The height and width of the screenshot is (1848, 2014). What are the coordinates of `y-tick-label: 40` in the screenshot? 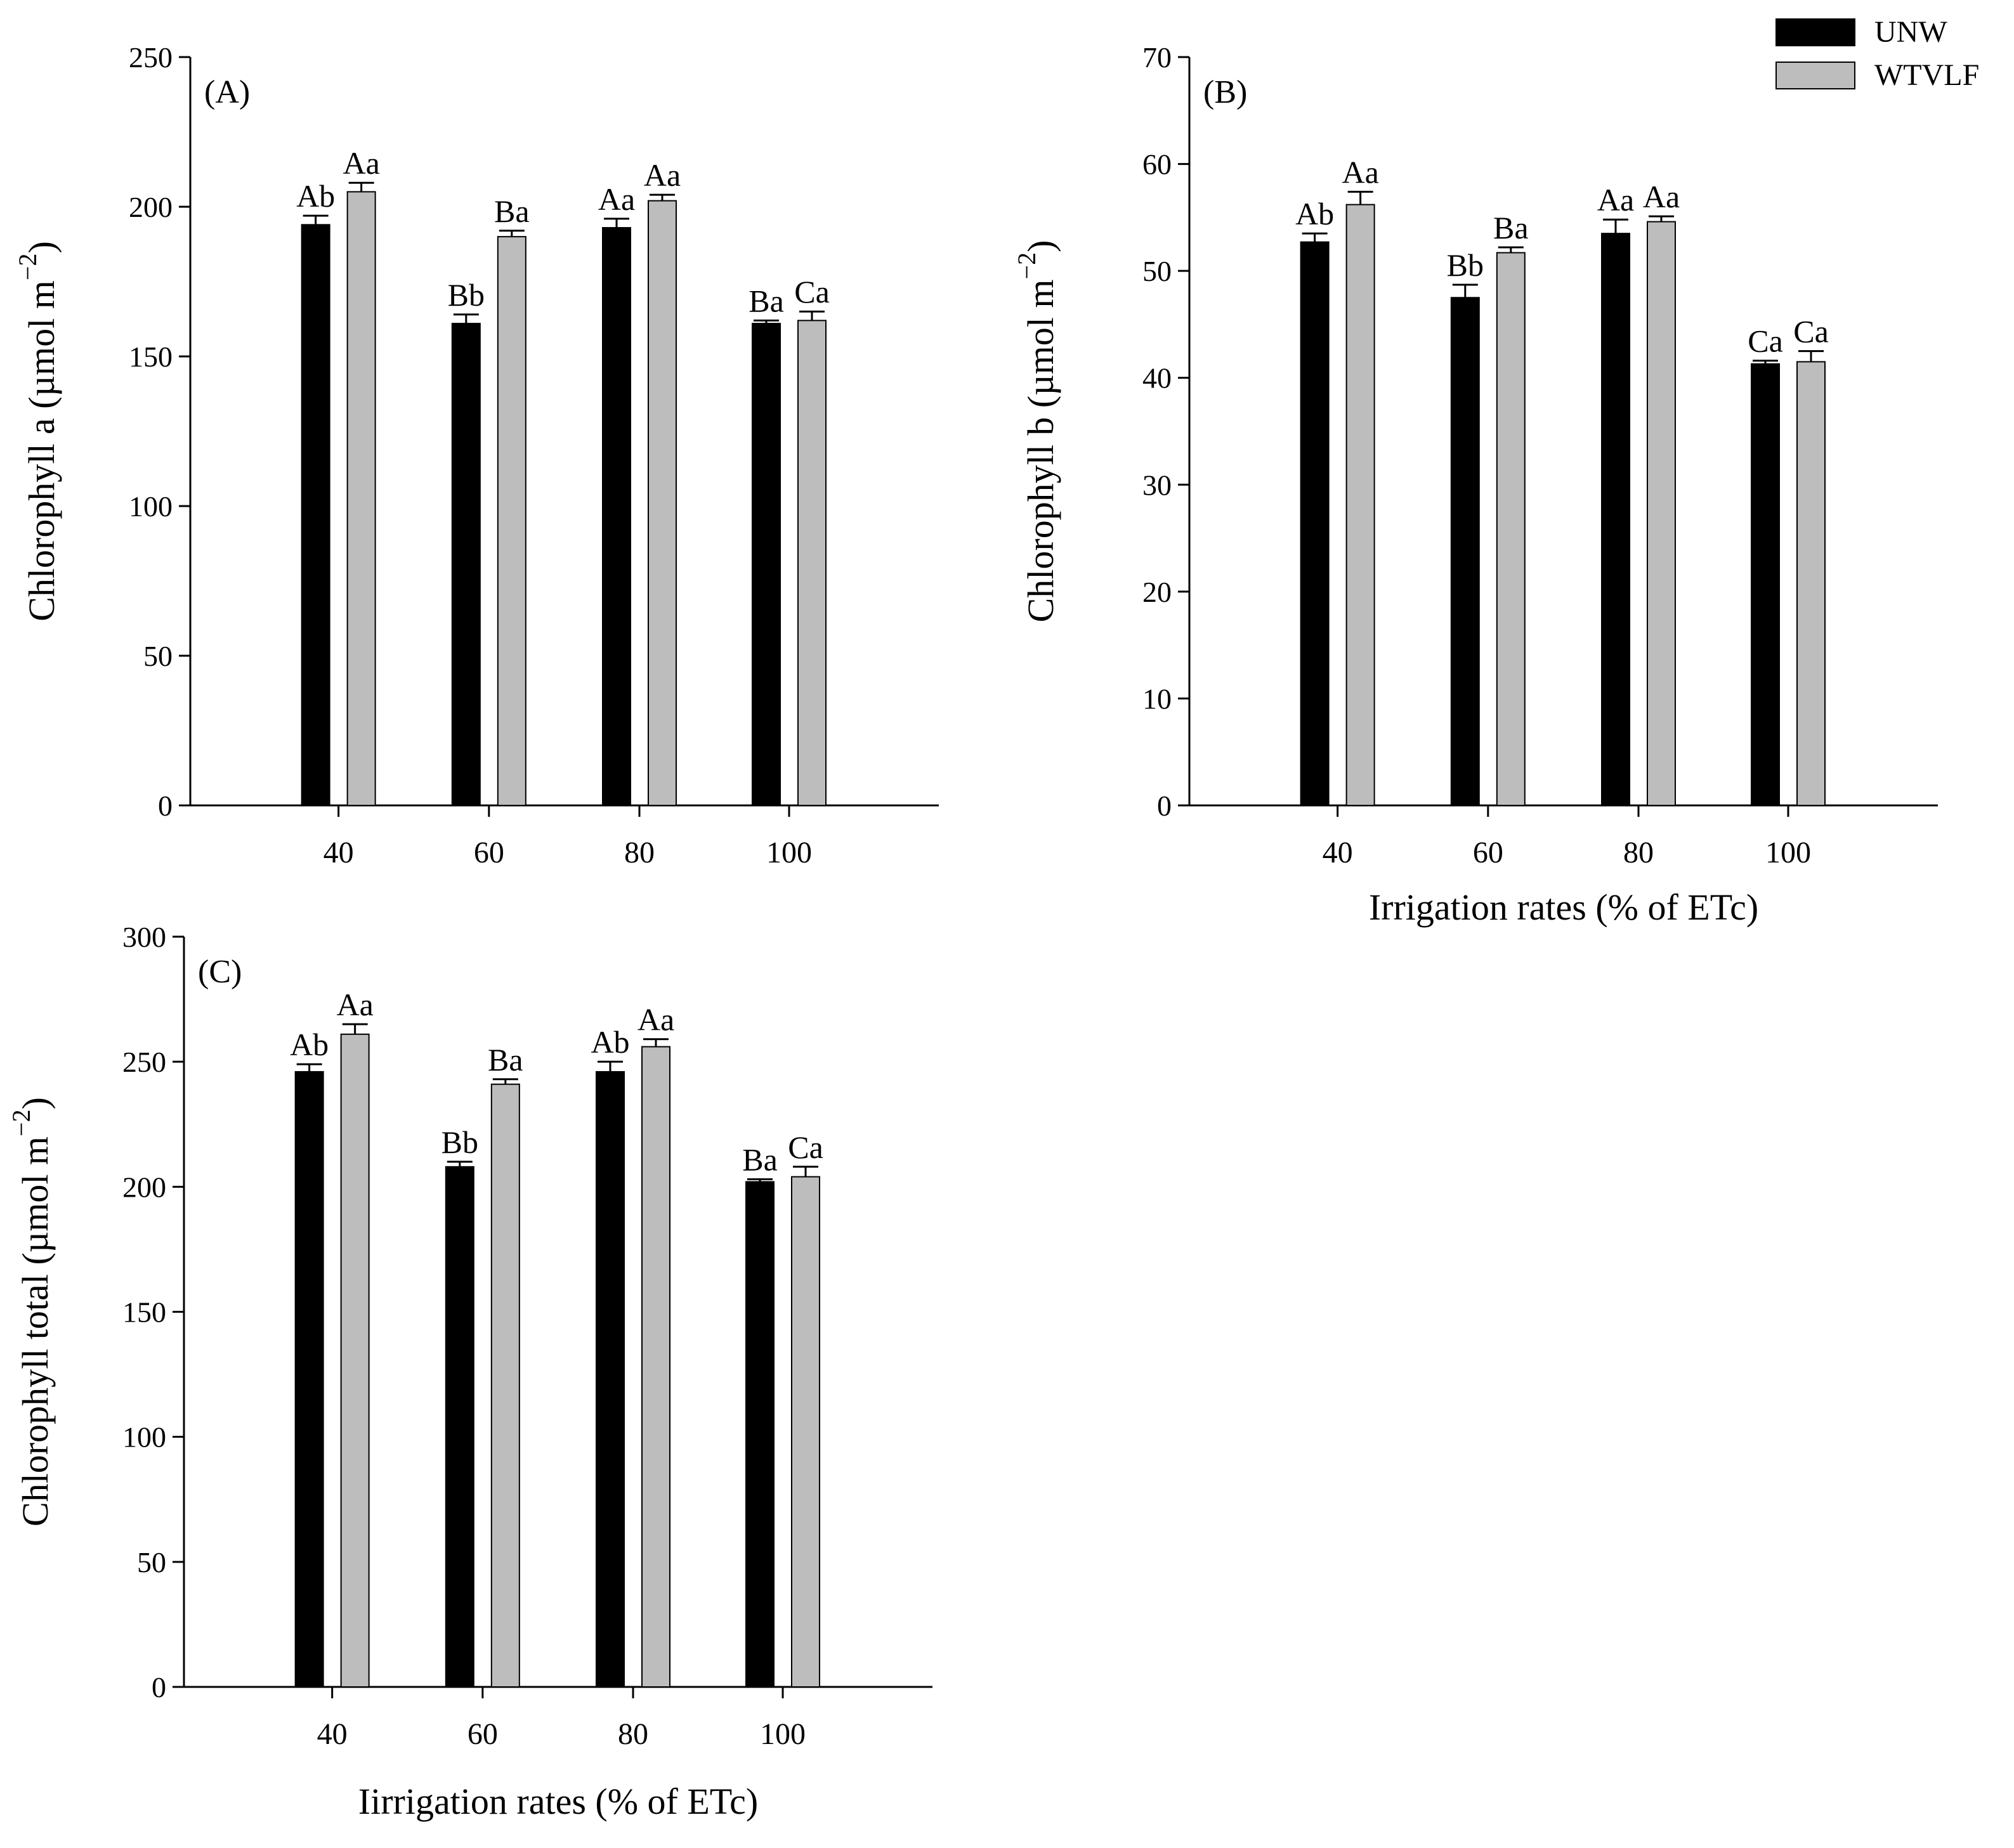 It's located at (1157, 378).